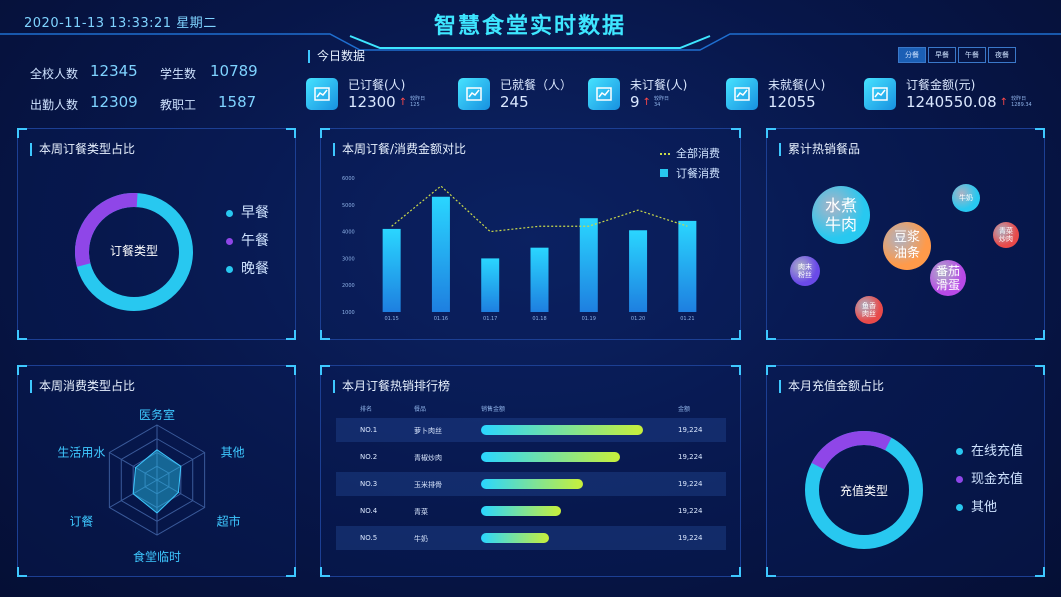  I want to click on legend-order-consume: 订餐消费, so click(690, 174).